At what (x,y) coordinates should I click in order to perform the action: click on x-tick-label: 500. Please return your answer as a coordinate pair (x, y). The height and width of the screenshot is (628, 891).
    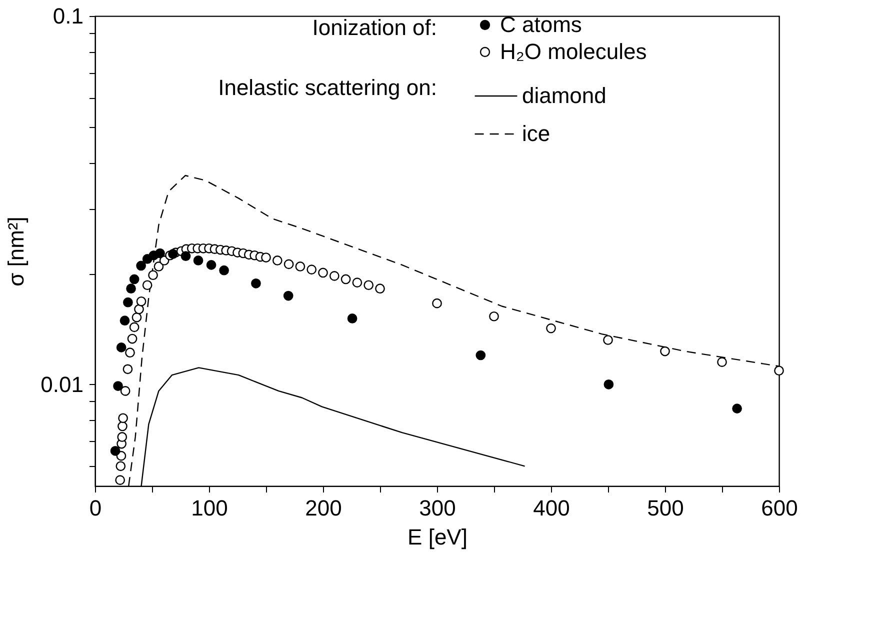
    Looking at the image, I should click on (665, 508).